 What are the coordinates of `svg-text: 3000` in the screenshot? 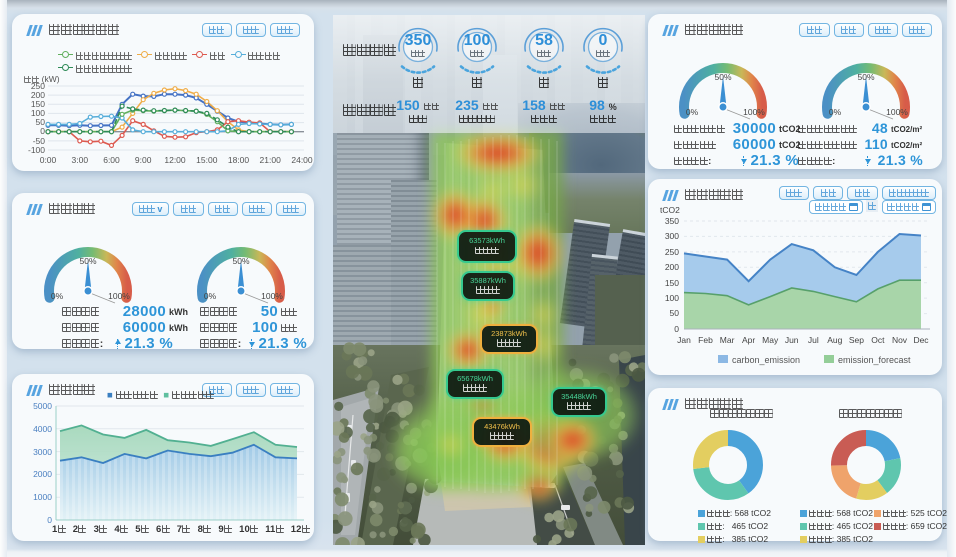 It's located at (42, 452).